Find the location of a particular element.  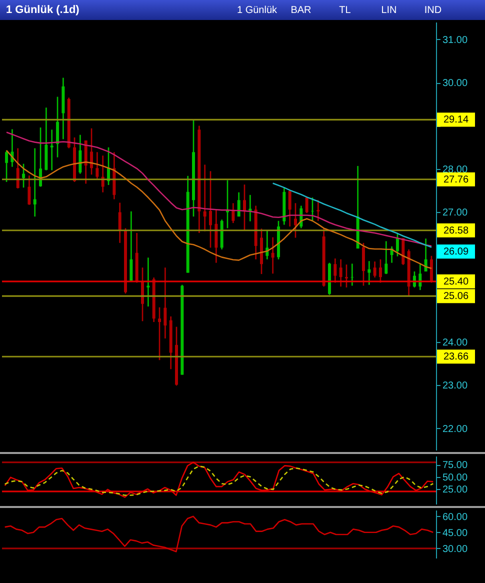

y-tick-label: 31.00 is located at coordinates (455, 40).